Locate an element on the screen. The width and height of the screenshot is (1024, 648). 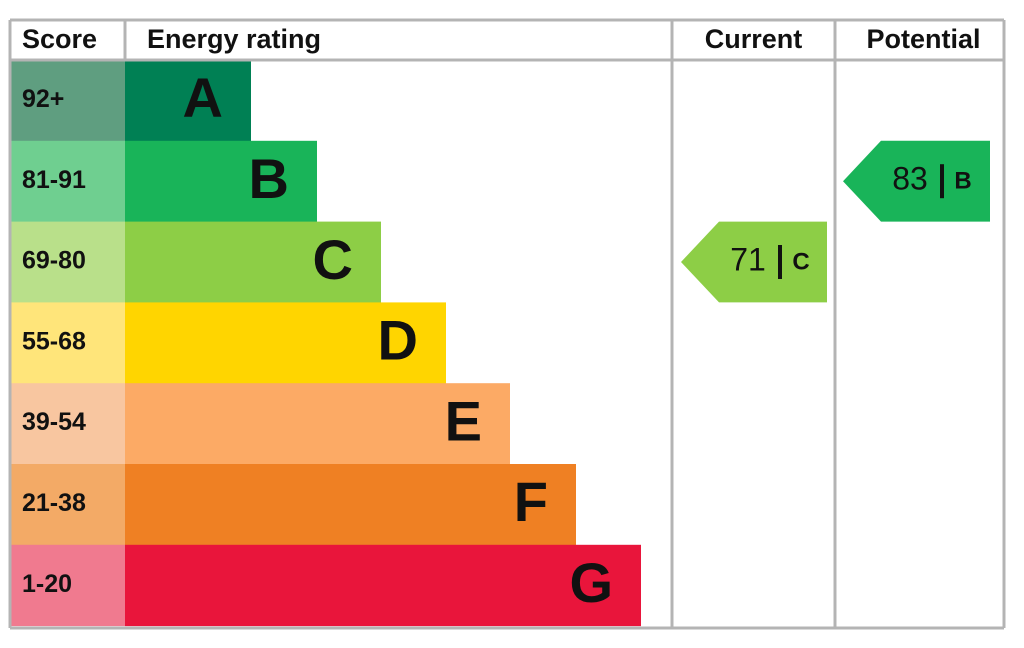
current-arrow is located at coordinates (754, 262).